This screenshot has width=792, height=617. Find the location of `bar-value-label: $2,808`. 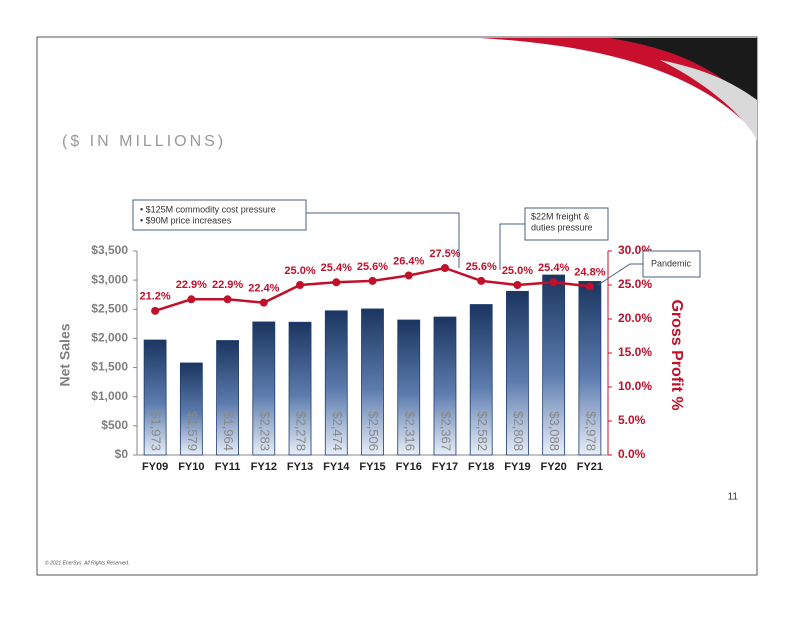

bar-value-label: $2,808 is located at coordinates (518, 431).